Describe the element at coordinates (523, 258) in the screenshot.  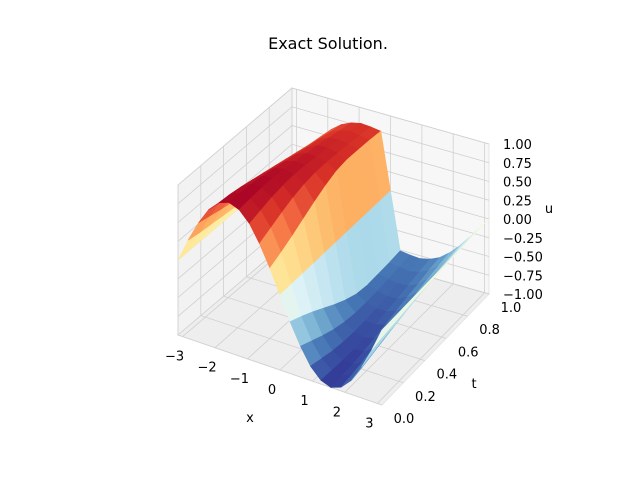
I see `z-tick-label: −0.50` at that location.